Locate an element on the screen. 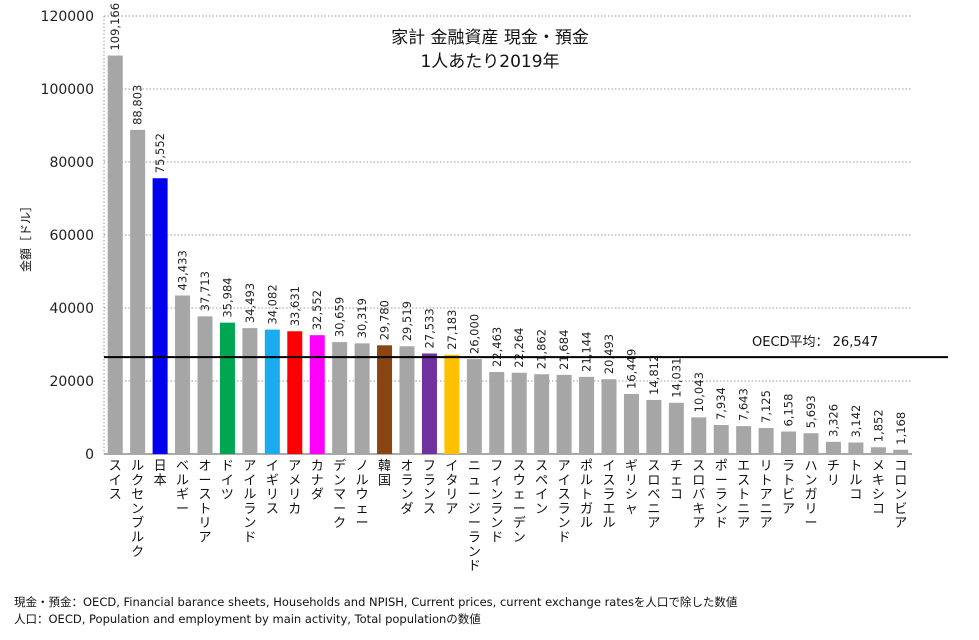 The height and width of the screenshot is (640, 979). category-label: フィンランド is located at coordinates (496, 502).